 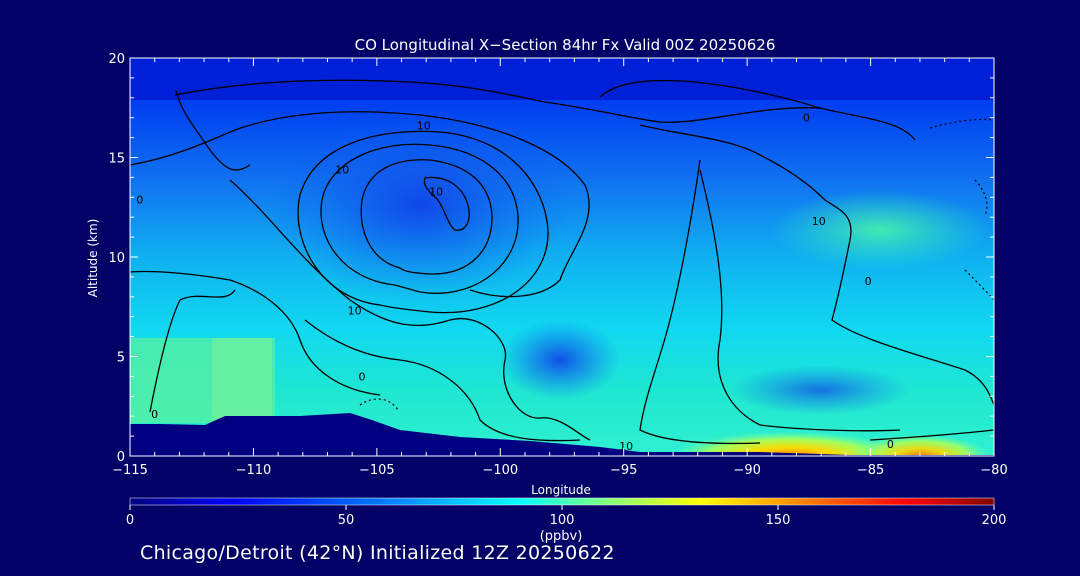 What do you see at coordinates (562, 501) in the screenshot?
I see `colorbar` at bounding box center [562, 501].